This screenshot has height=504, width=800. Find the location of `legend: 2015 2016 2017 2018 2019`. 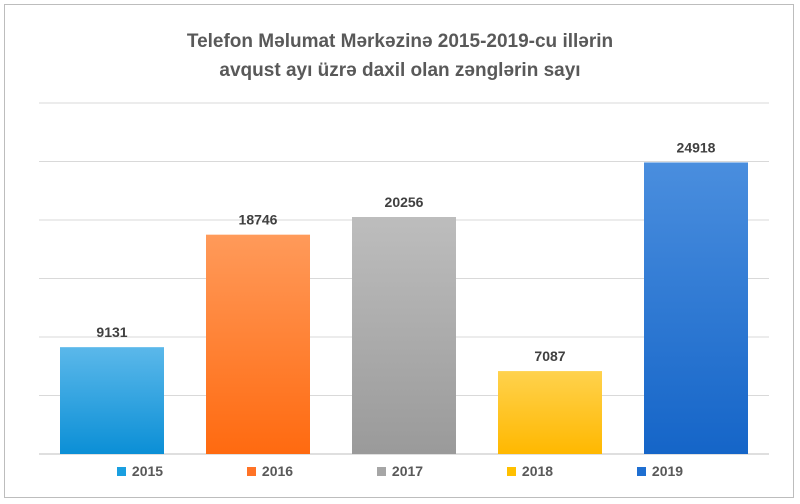

legend: 2015 2016 2017 2018 2019 is located at coordinates (400, 471).